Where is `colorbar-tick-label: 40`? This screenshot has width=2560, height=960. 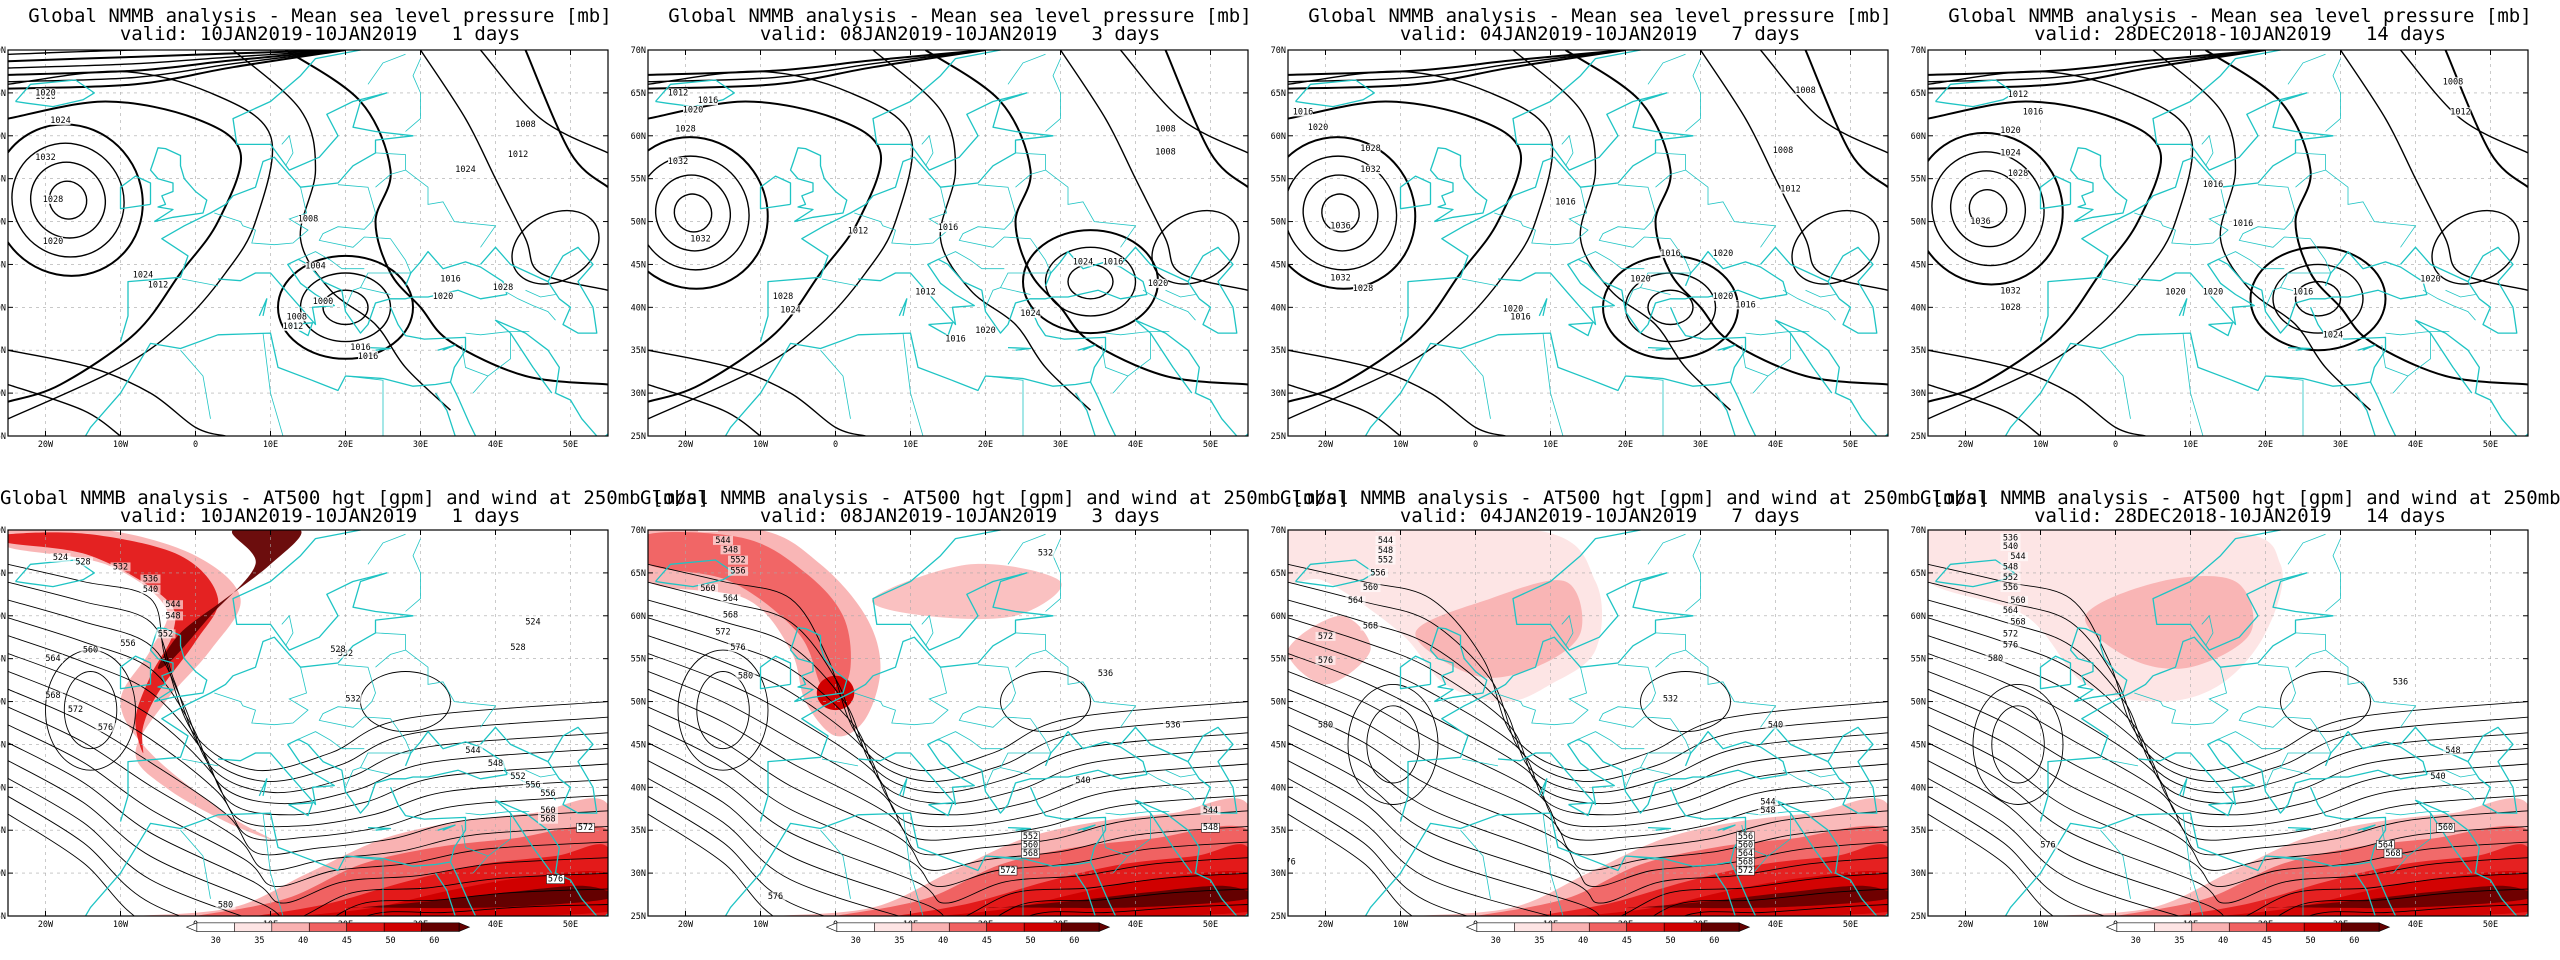
colorbar-tick-label: 40 is located at coordinates (943, 941).